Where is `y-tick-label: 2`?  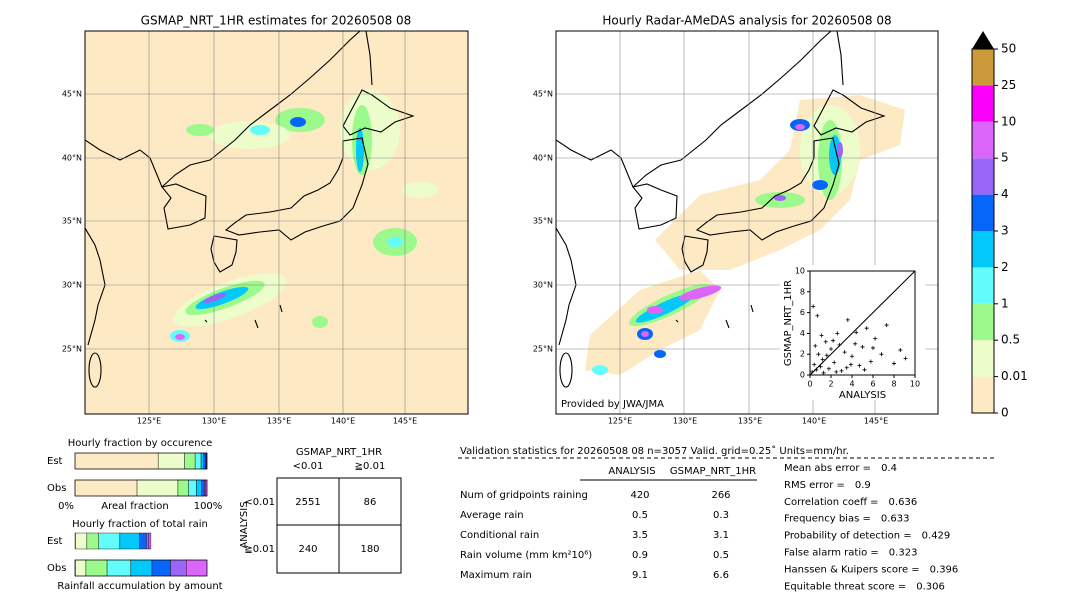
y-tick-label: 2 is located at coordinates (802, 354).